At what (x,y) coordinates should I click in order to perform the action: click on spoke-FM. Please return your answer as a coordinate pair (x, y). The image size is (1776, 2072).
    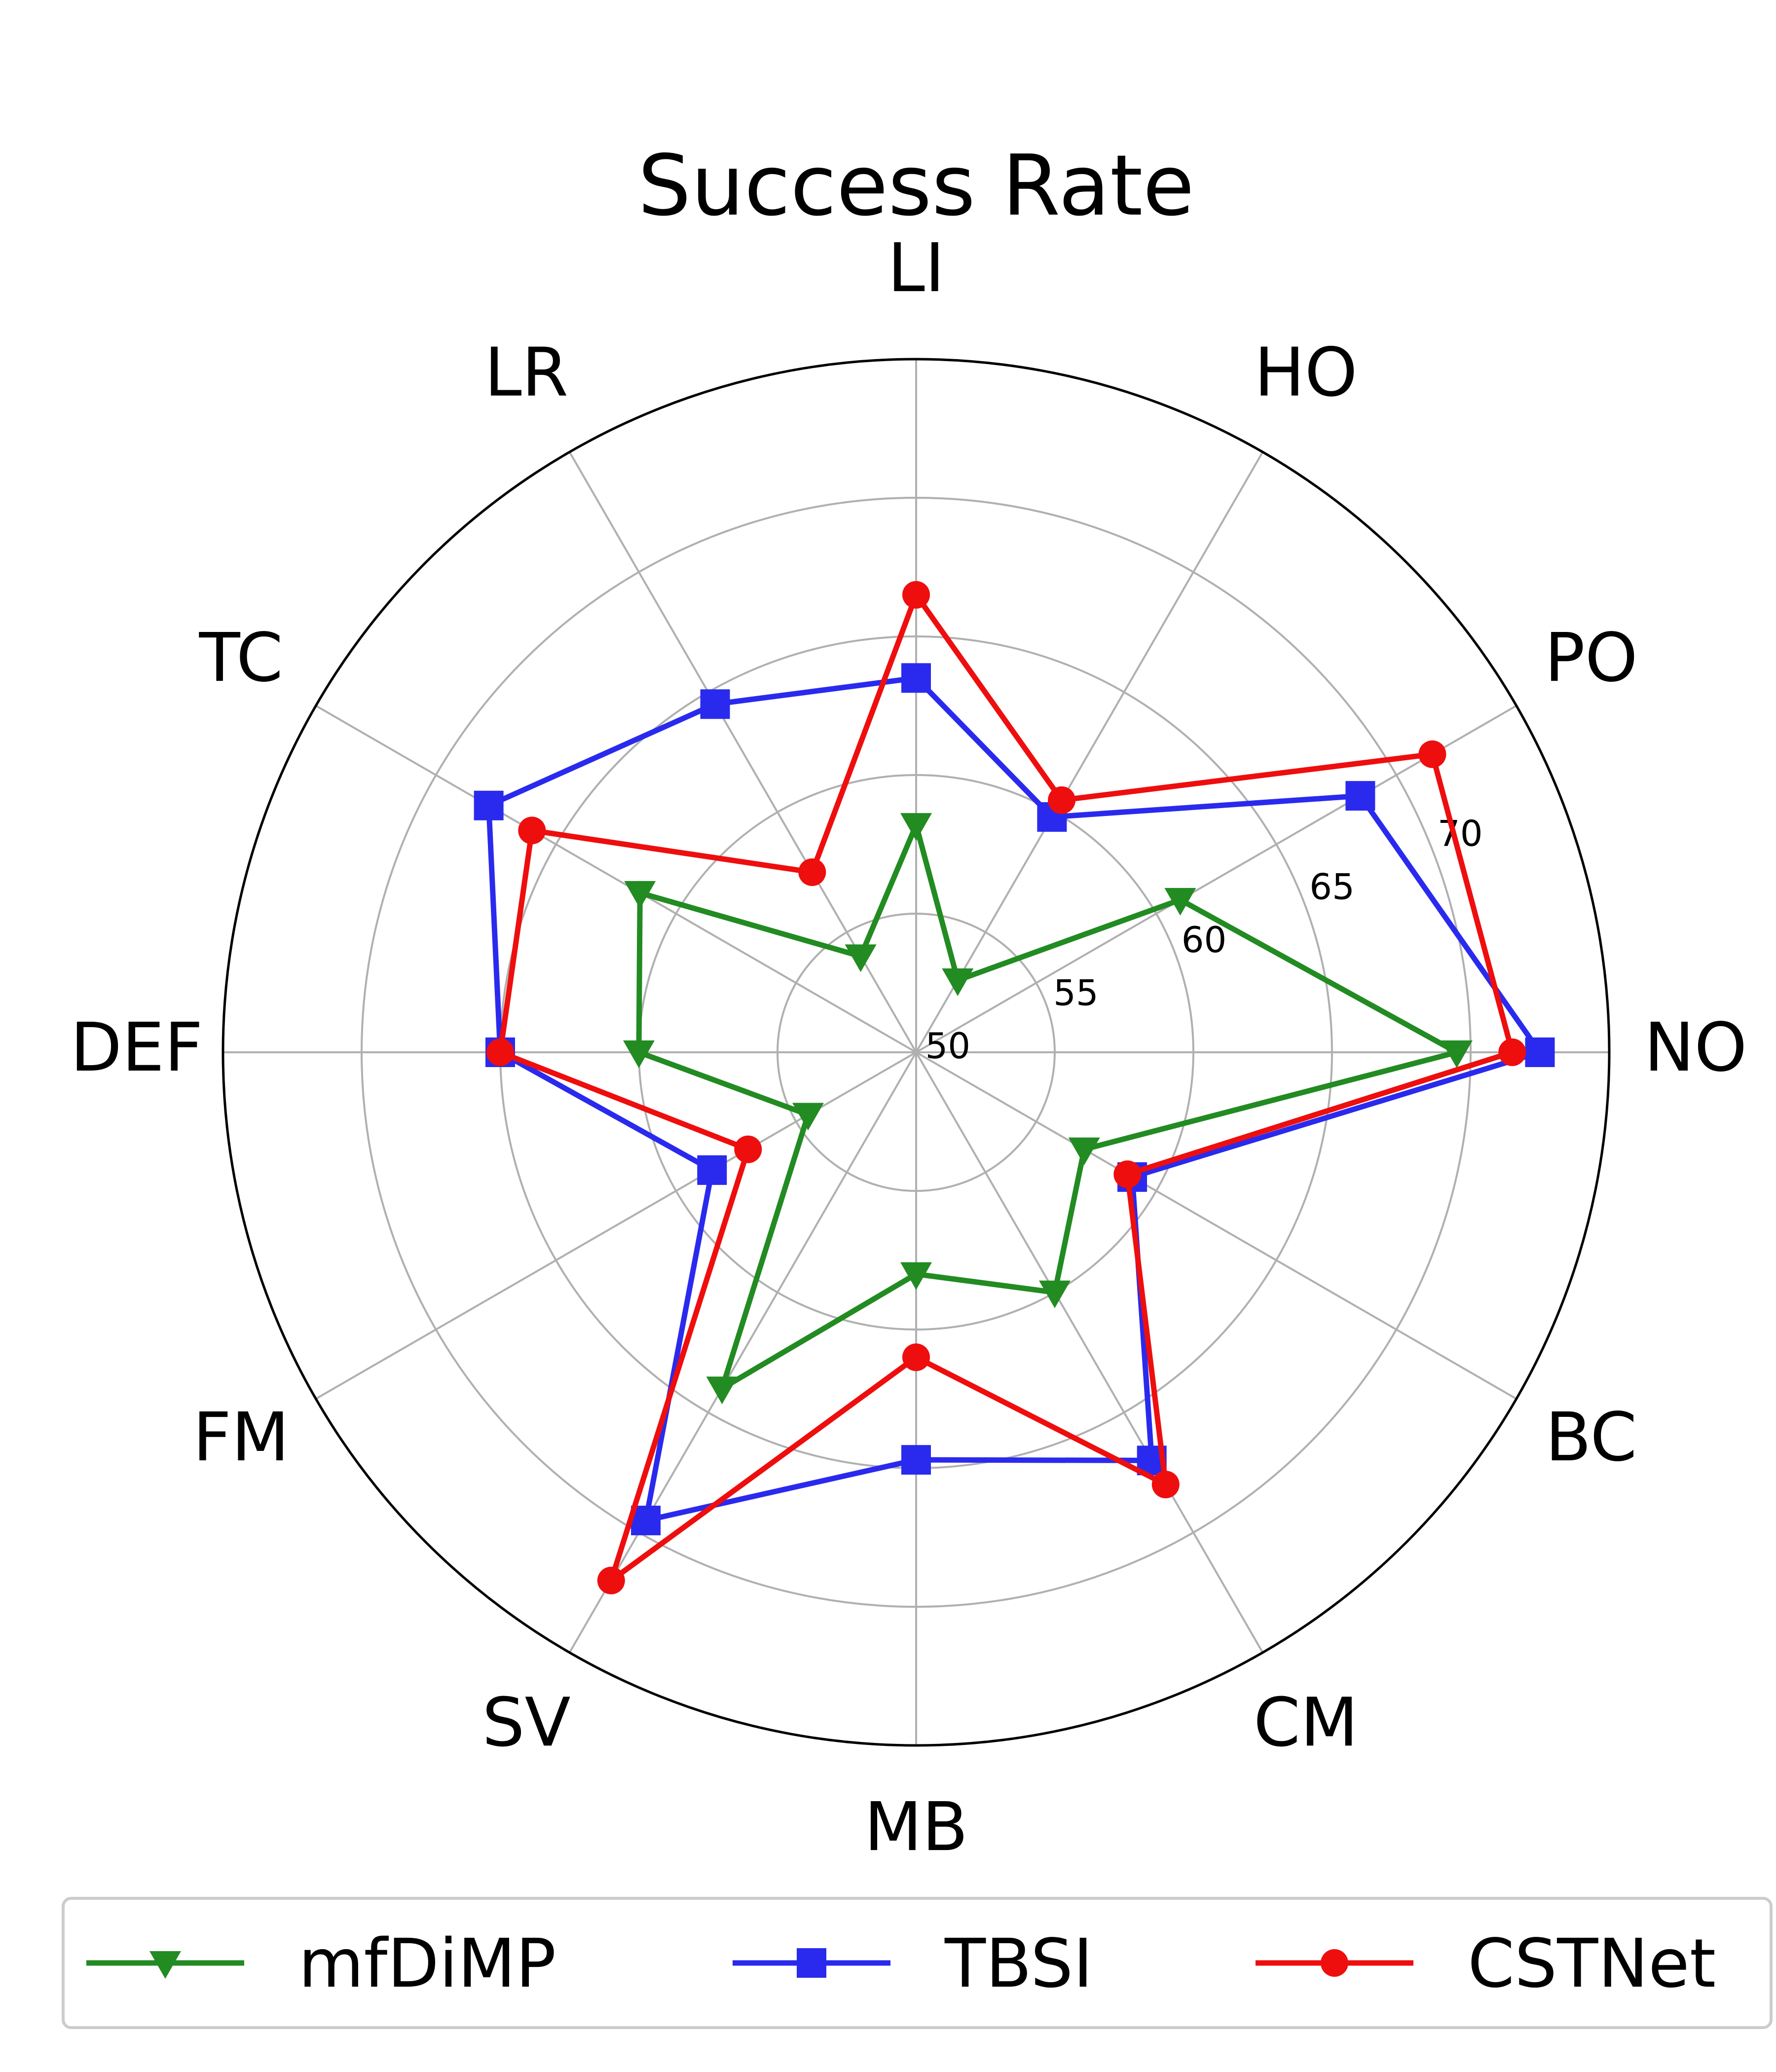
    Looking at the image, I should click on (616, 1225).